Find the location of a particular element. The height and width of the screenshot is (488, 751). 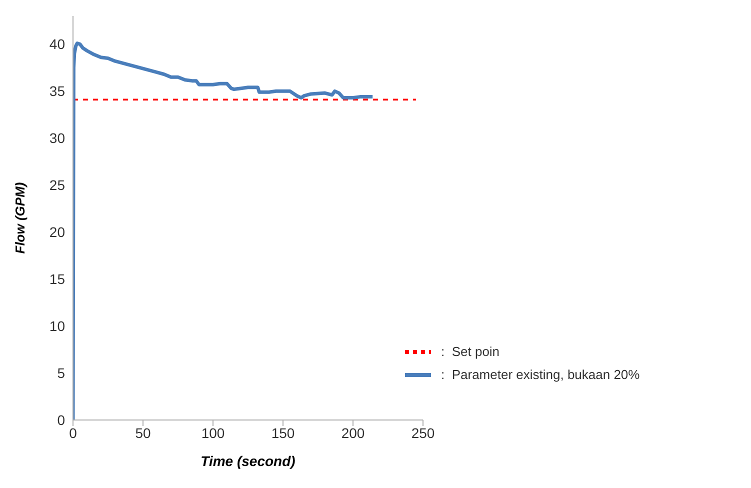

x-tick-label: 0 is located at coordinates (73, 432).